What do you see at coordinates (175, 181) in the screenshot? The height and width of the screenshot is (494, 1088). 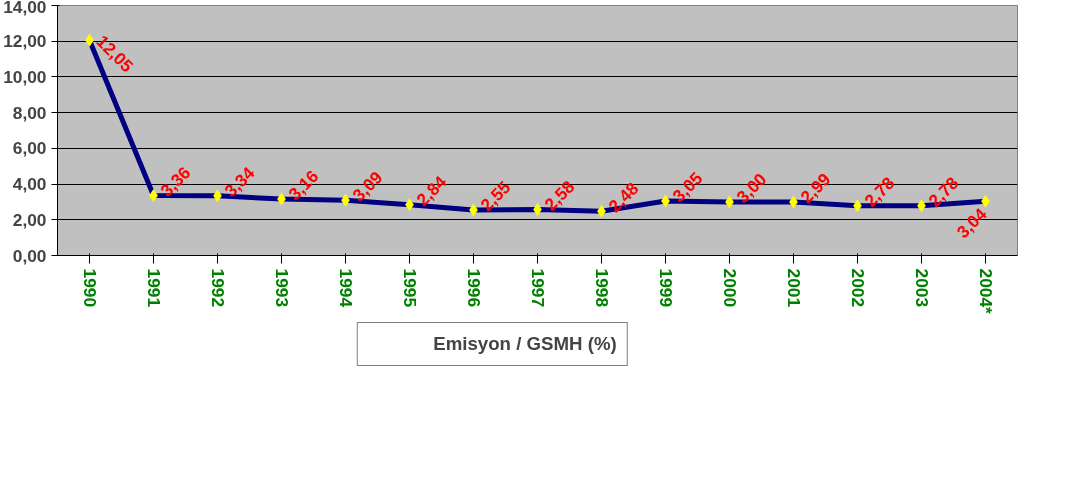 I see `data-label: 3,36` at bounding box center [175, 181].